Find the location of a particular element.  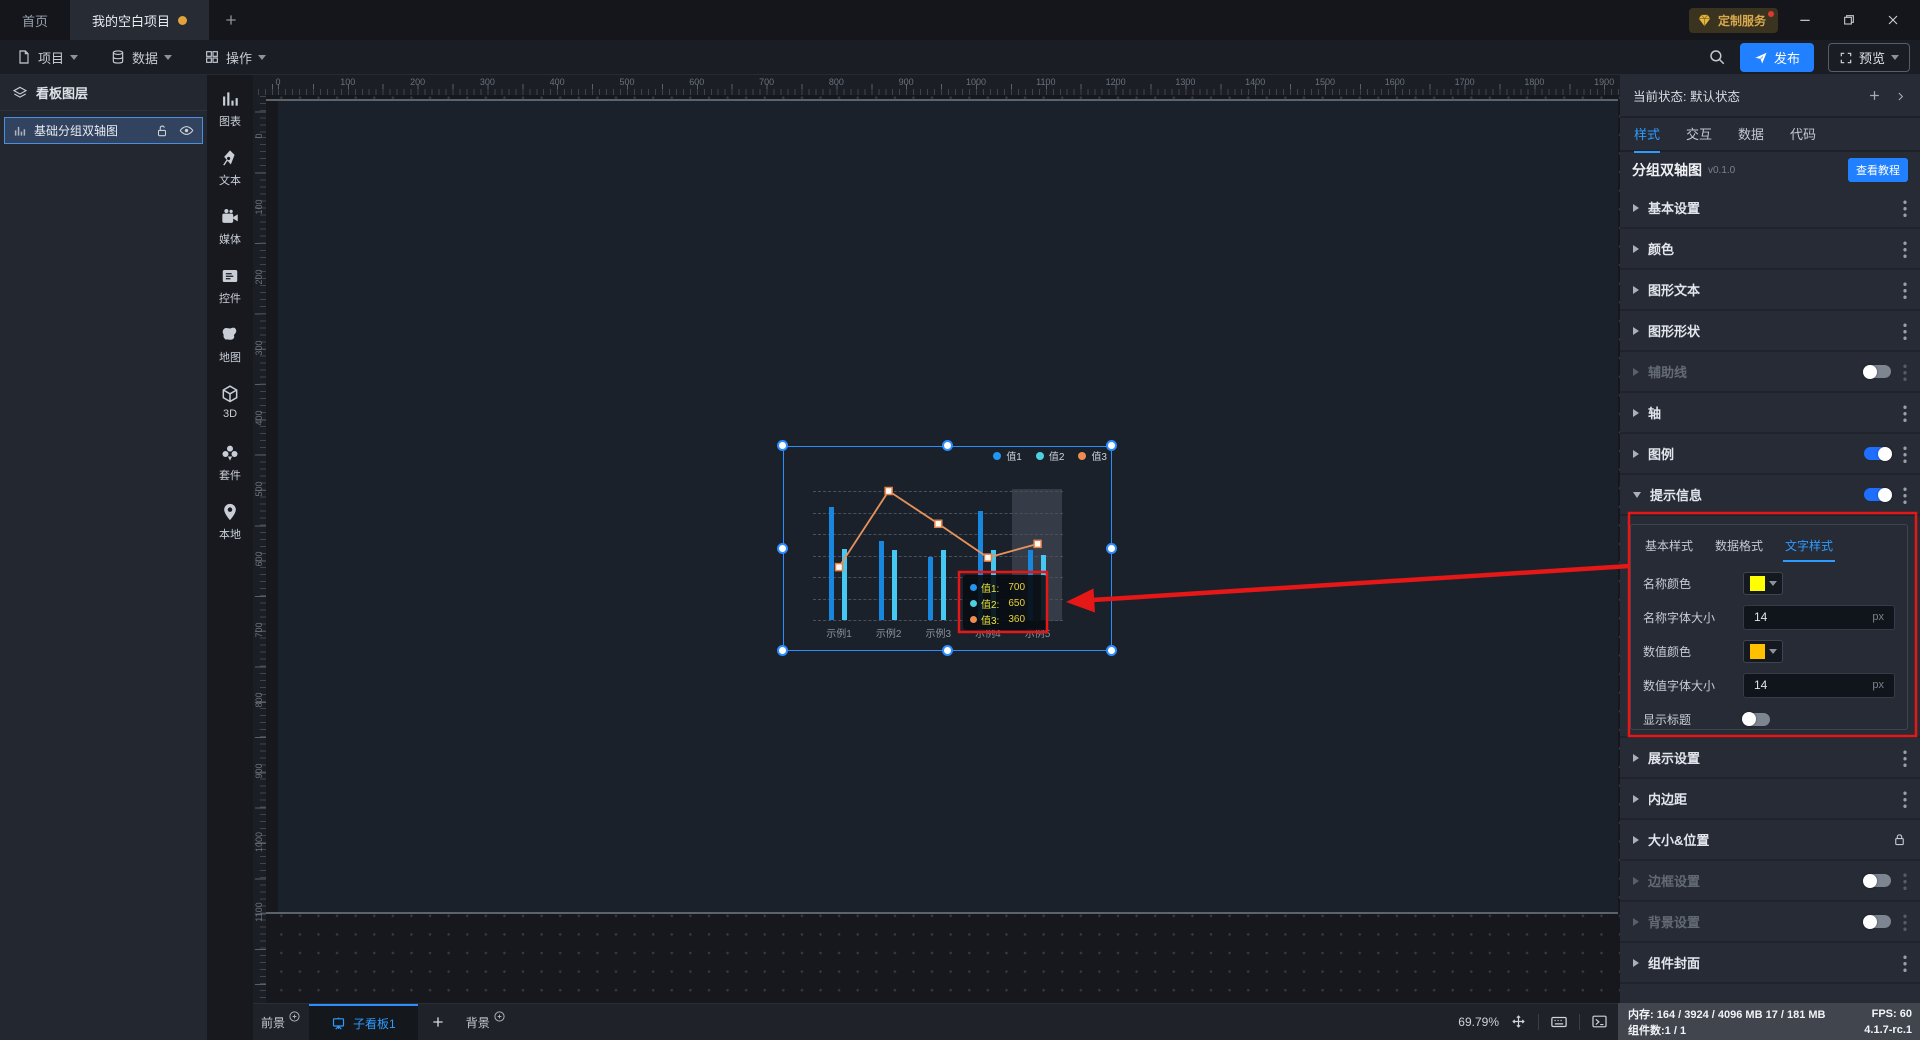

custom-service-button: 定制服务 is located at coordinates (1733, 20).